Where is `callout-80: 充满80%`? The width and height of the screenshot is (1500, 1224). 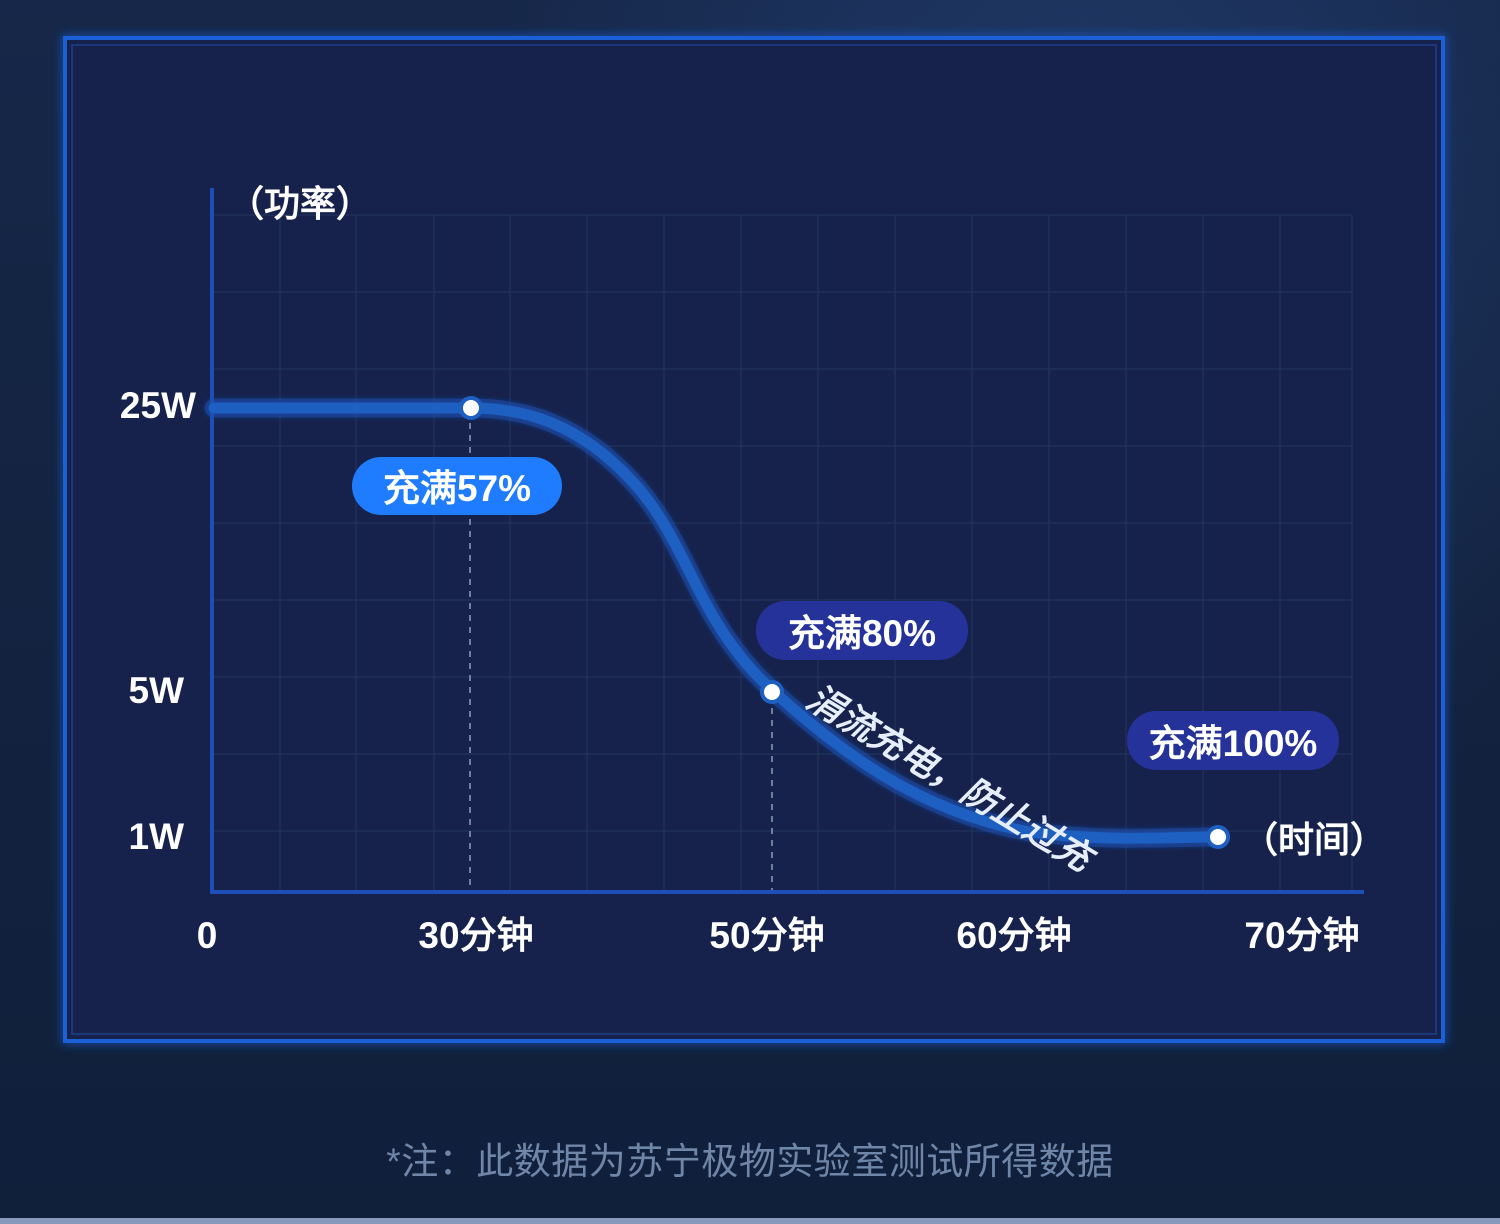
callout-80: 充满80% is located at coordinates (862, 630).